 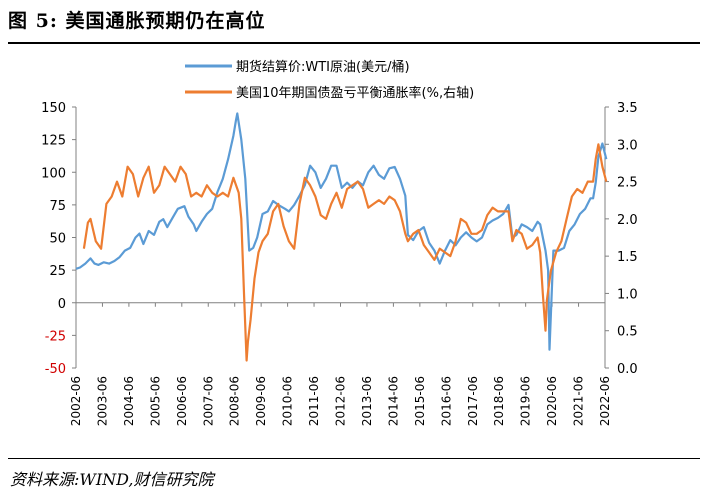 I want to click on source-note: 资料来源:WIND,财信研究院, so click(x=112, y=479).